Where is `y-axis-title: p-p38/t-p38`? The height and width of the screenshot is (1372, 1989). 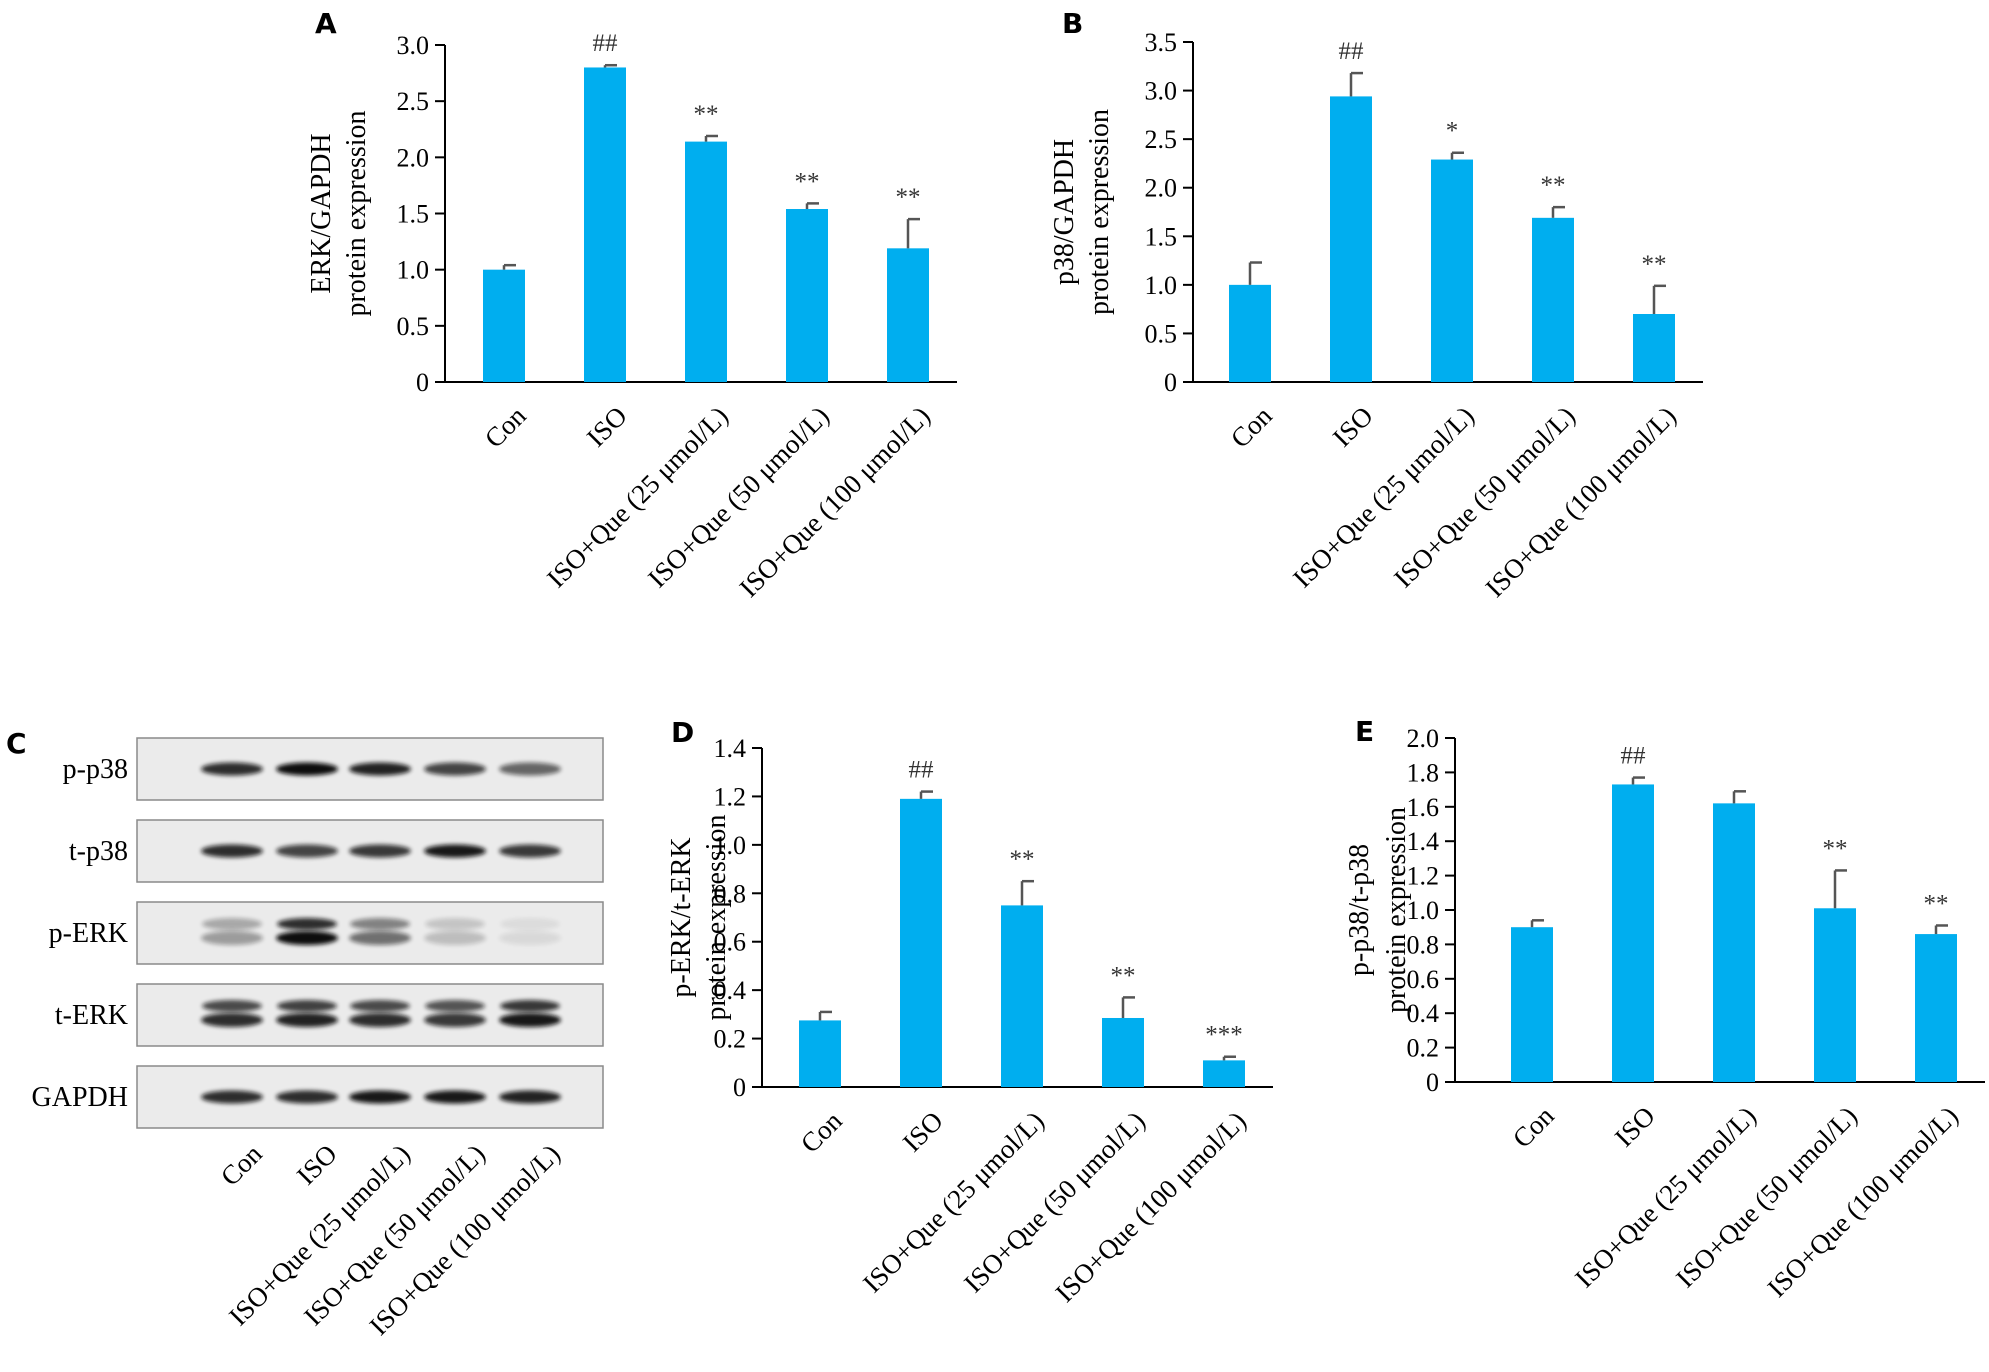
y-axis-title: p-p38/t-p38 is located at coordinates (1359, 910).